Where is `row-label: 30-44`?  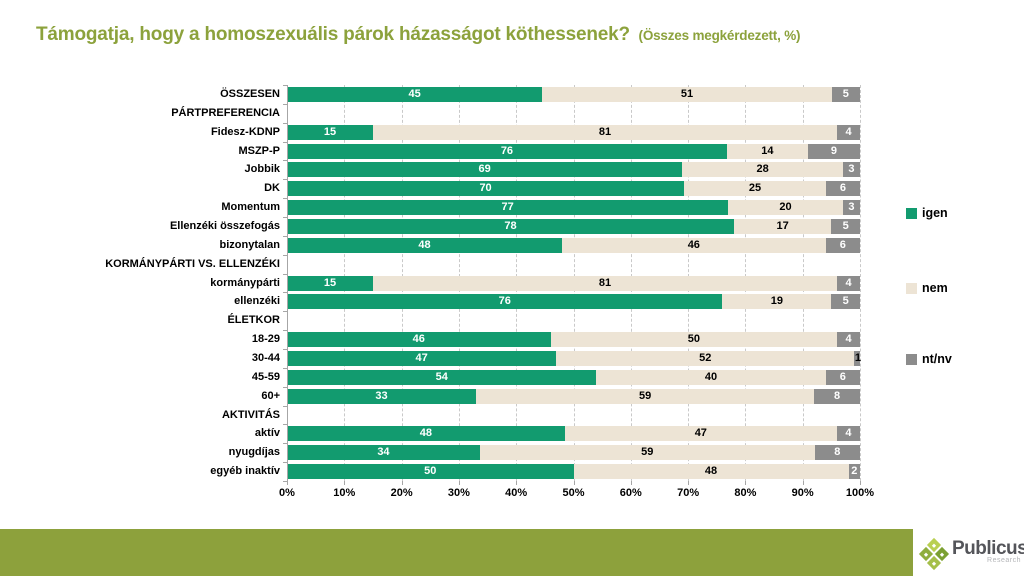 row-label: 30-44 is located at coordinates (265, 358).